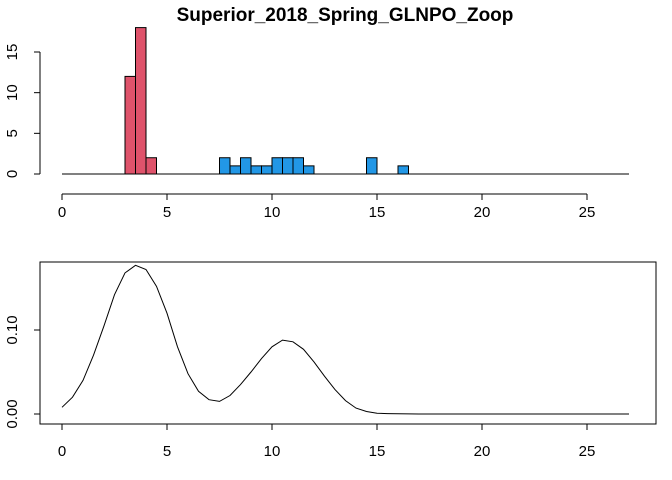  What do you see at coordinates (266, 101) in the screenshot?
I see `histogram-bars` at bounding box center [266, 101].